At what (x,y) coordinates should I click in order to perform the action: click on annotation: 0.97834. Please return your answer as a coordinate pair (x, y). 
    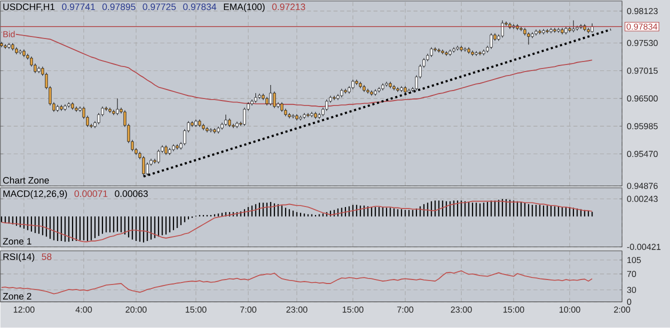
    Looking at the image, I should click on (199, 7).